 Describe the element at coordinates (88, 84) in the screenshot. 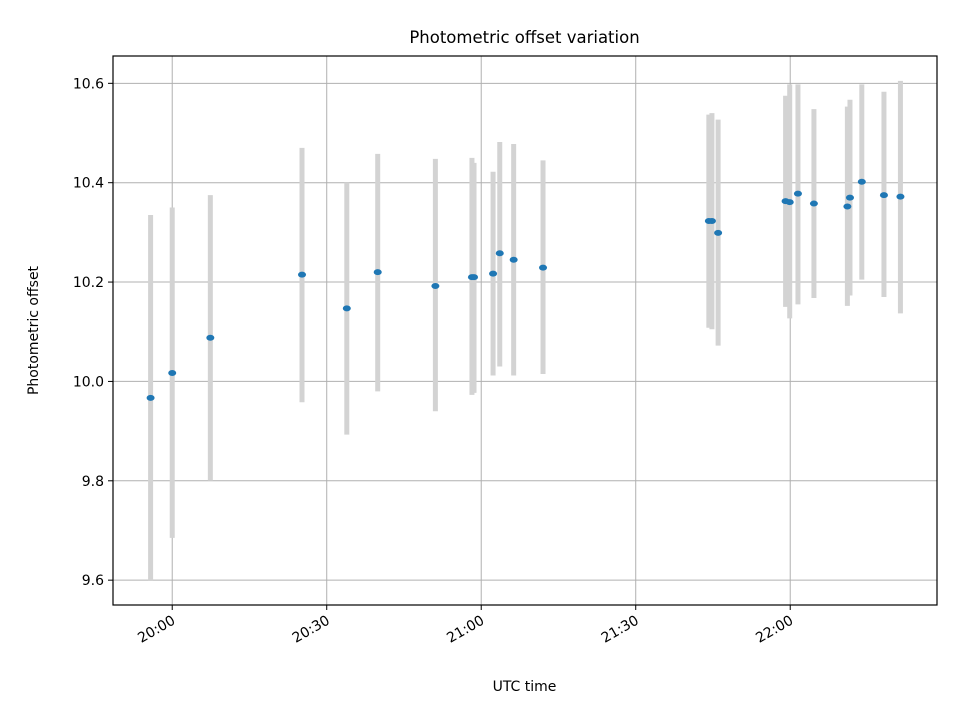

I see `y-tick-label: 10.6` at that location.